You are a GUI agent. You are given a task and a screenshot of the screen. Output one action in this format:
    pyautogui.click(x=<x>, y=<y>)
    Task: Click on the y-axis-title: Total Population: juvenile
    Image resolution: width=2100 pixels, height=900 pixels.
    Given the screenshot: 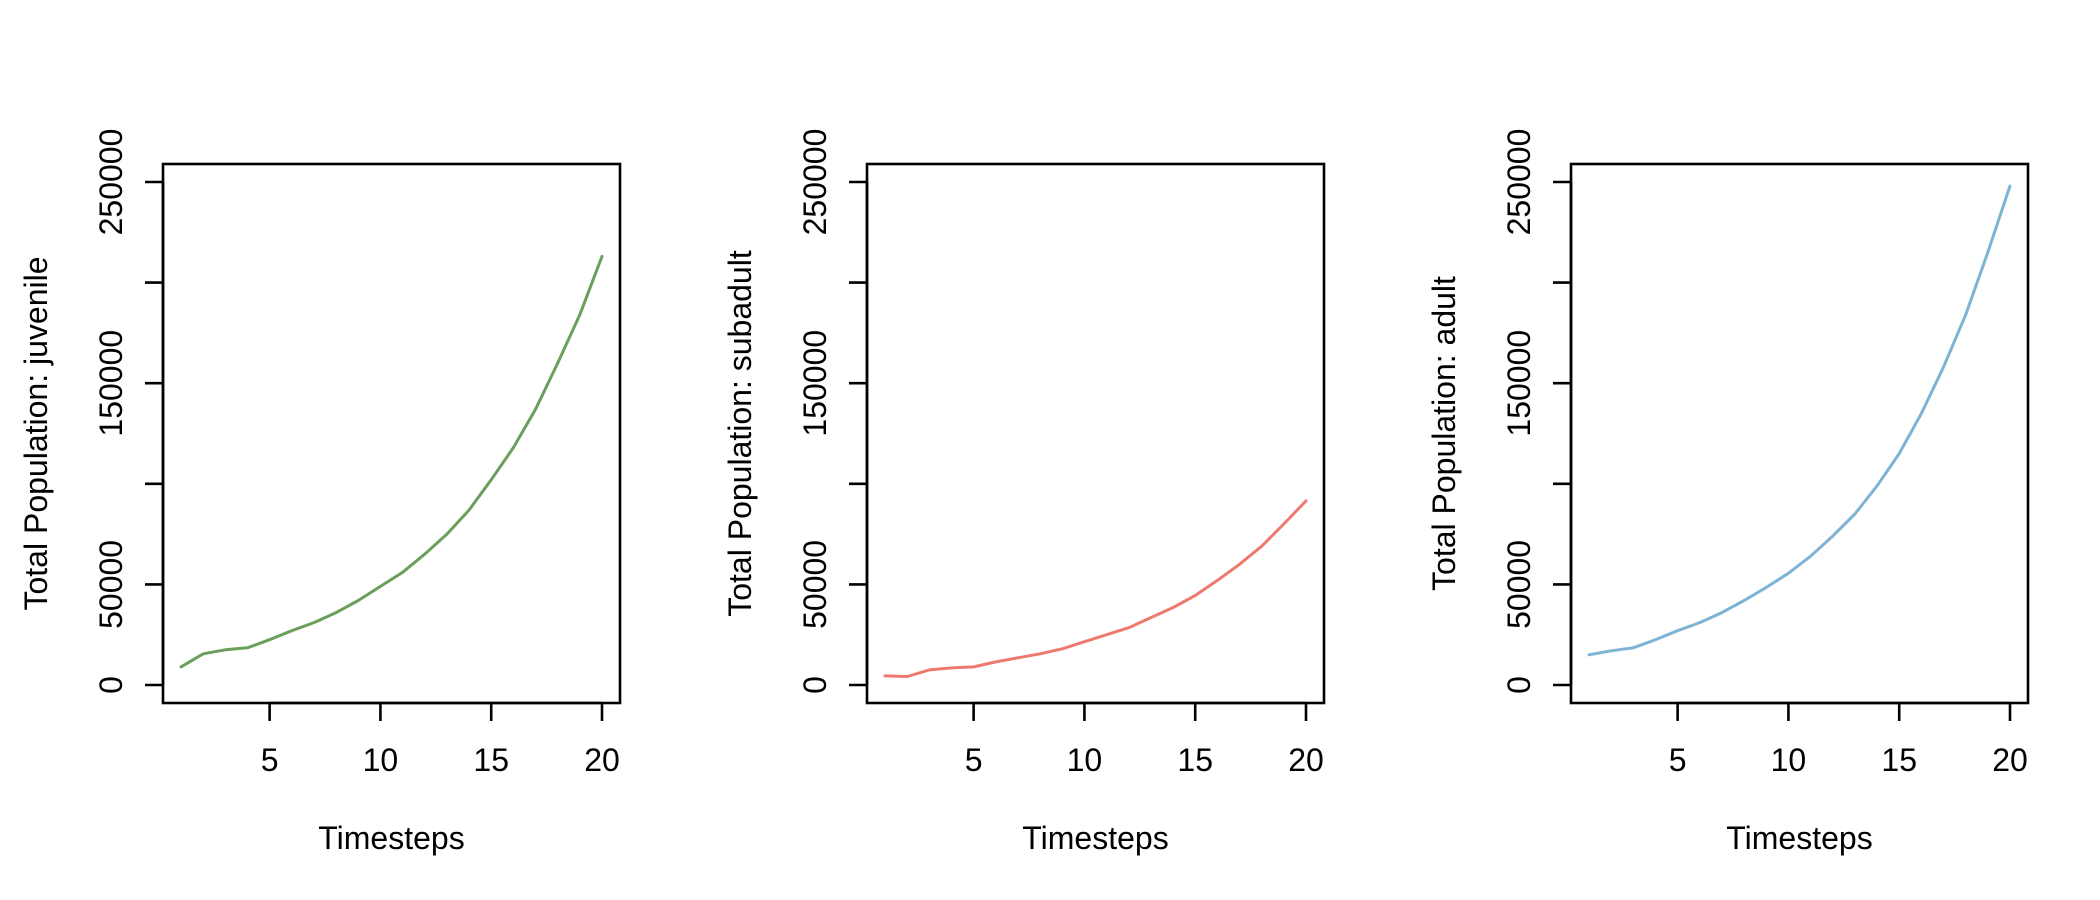 What is the action you would take?
    pyautogui.click(x=36, y=433)
    